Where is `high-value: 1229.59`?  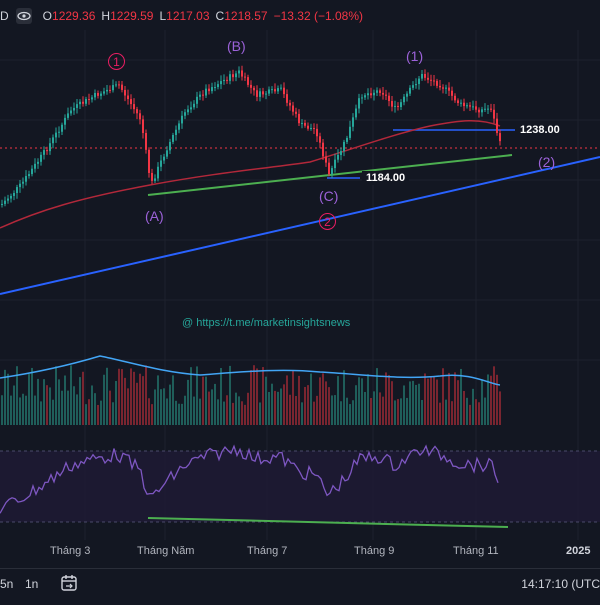 high-value: 1229.59 is located at coordinates (132, 16).